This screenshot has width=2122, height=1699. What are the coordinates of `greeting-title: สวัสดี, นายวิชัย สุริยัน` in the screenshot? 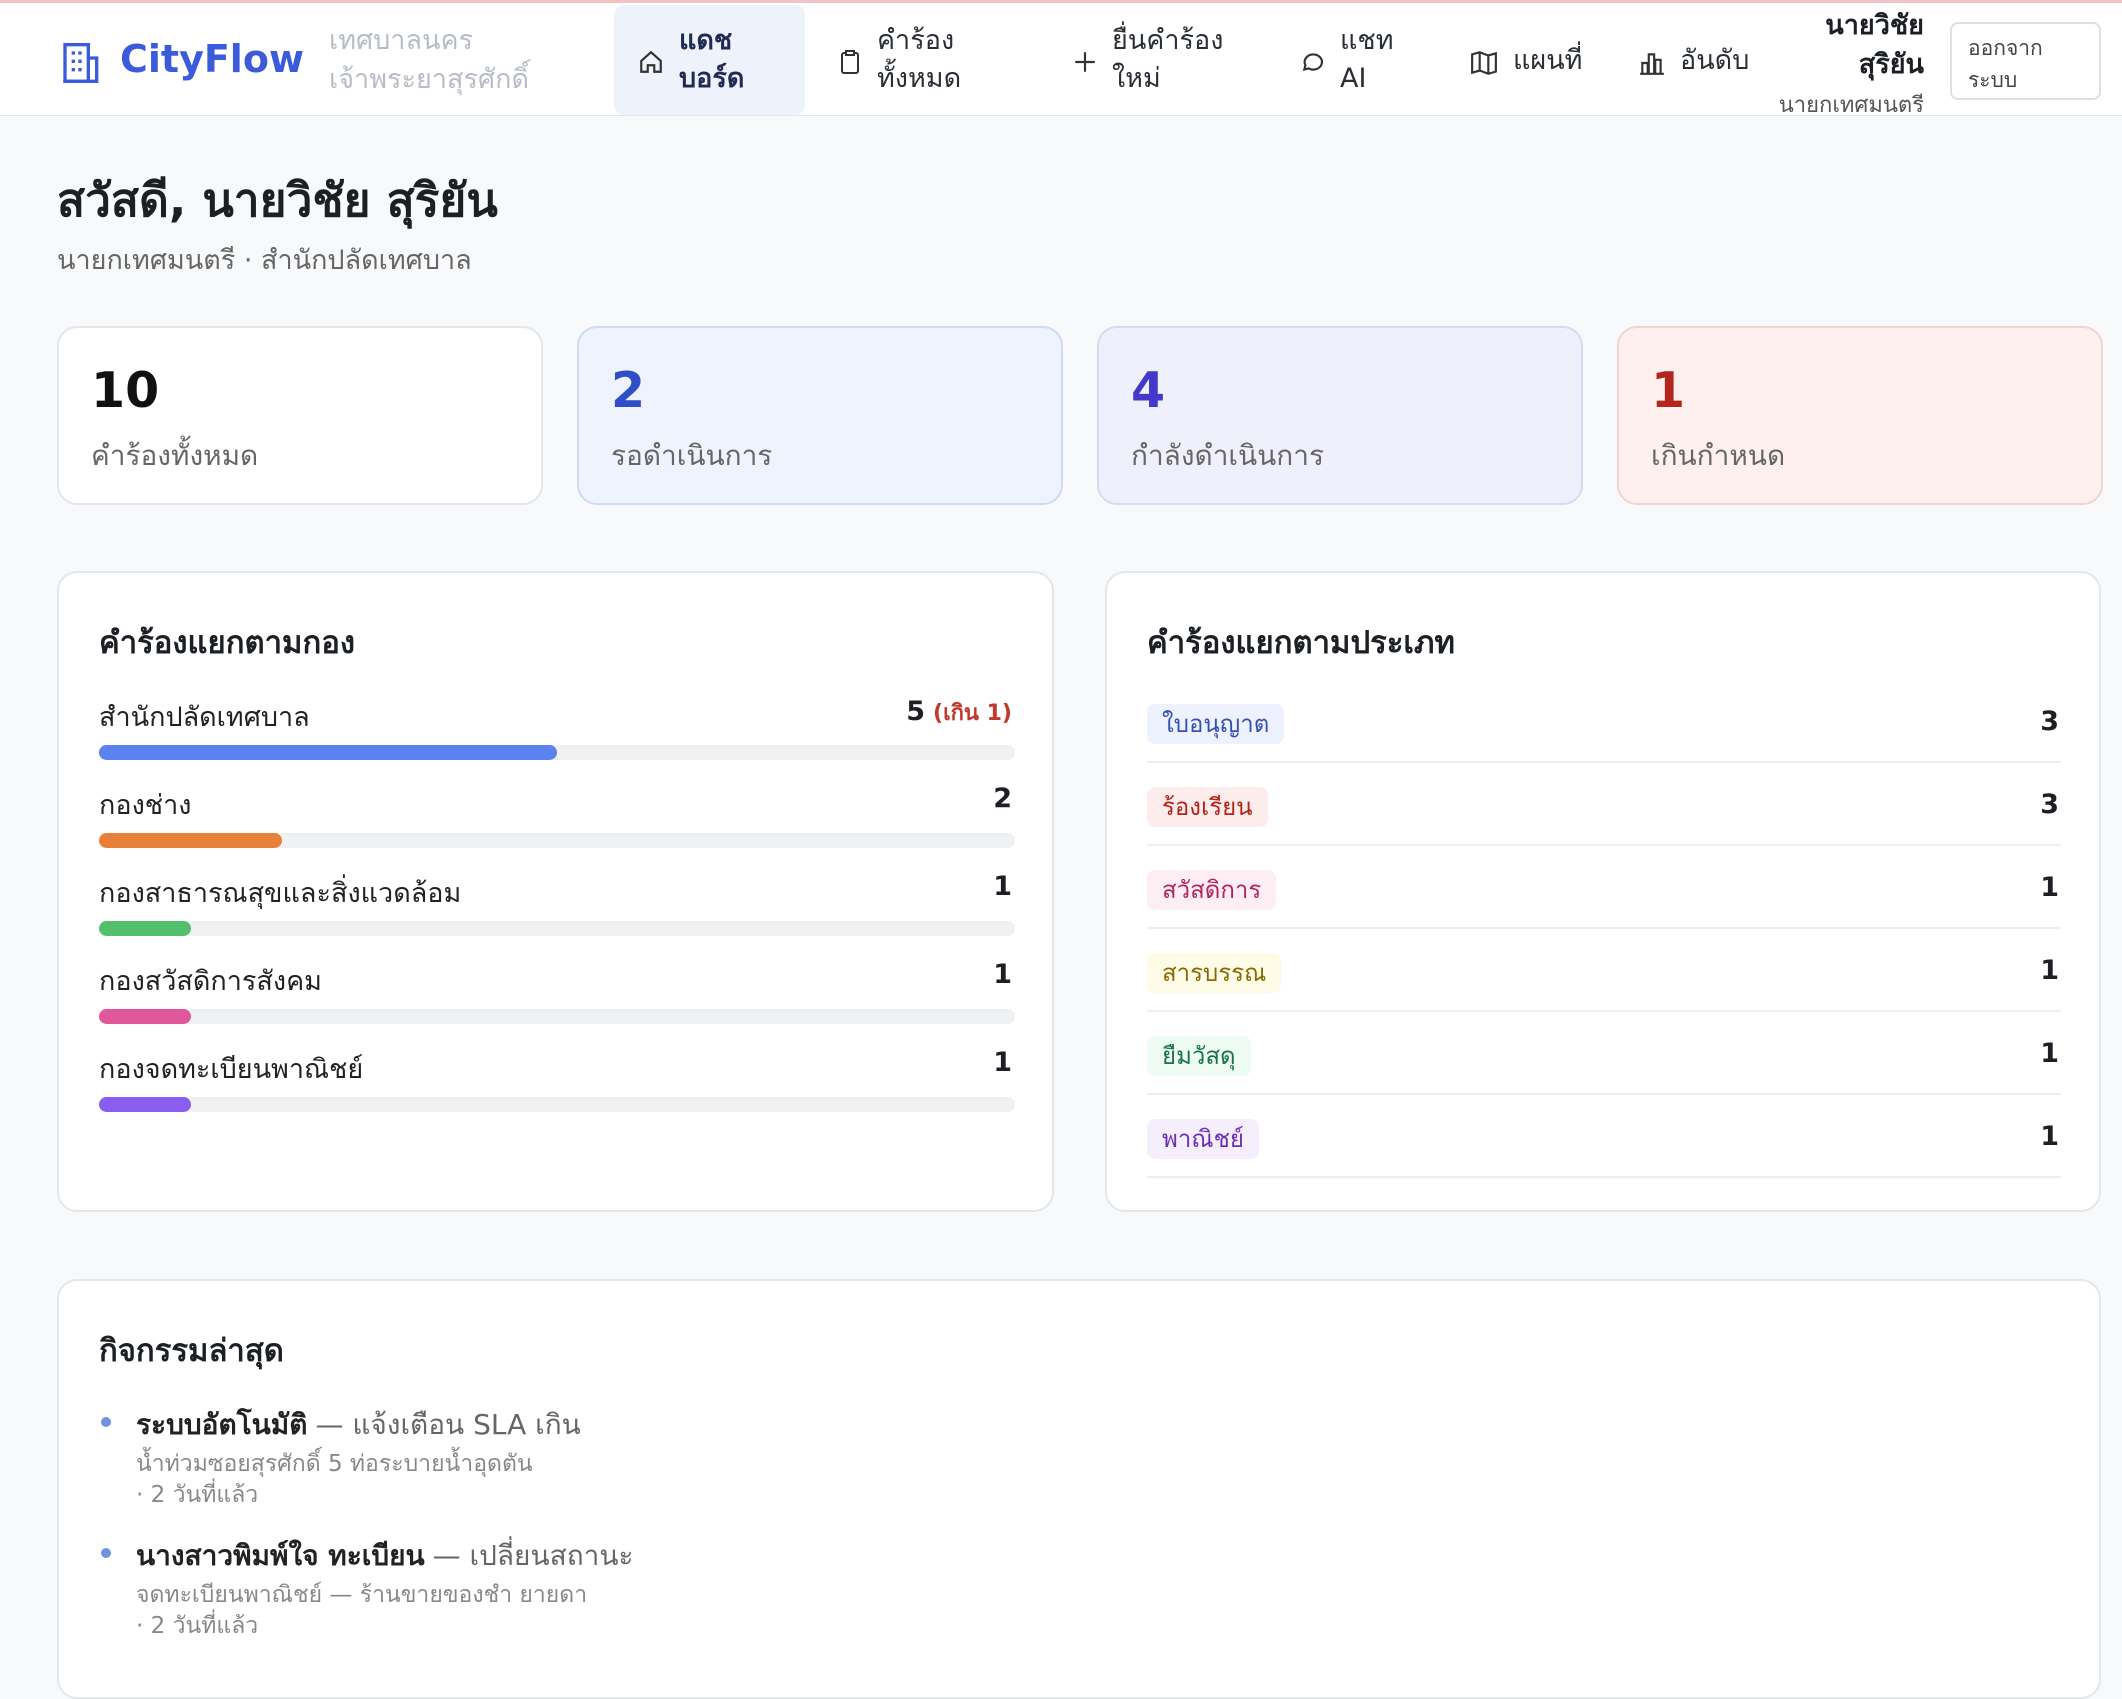 It's located at (277, 200).